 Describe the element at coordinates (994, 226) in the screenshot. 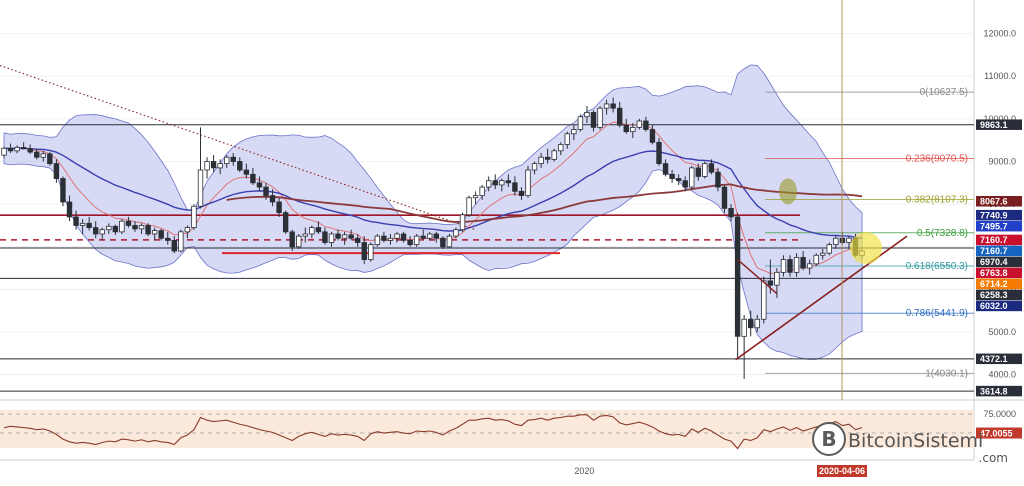

I see `price-badge-label: 7495.7` at that location.